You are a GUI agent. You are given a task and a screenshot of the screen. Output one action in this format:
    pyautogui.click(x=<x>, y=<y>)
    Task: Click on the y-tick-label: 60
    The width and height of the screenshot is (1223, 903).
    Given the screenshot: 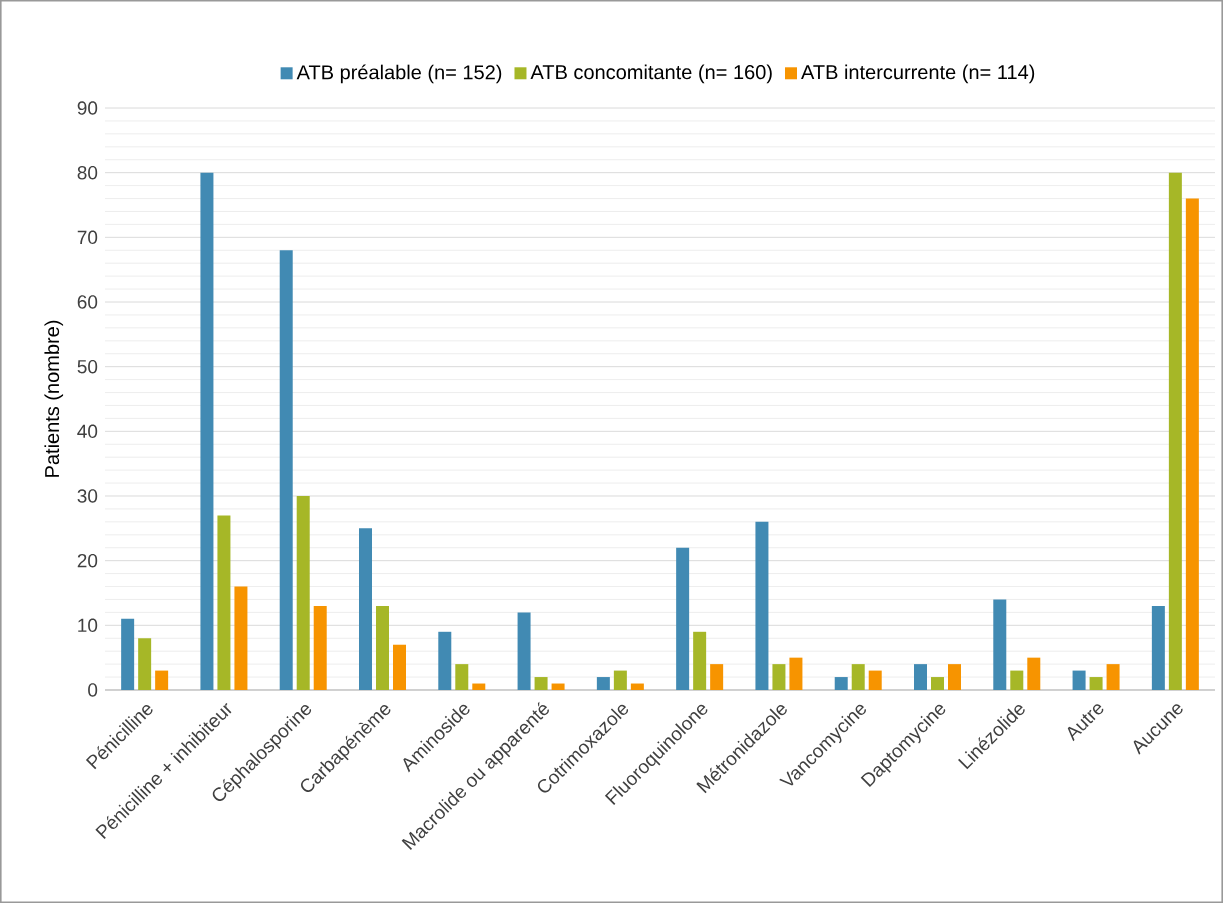 What is the action you would take?
    pyautogui.click(x=87, y=302)
    